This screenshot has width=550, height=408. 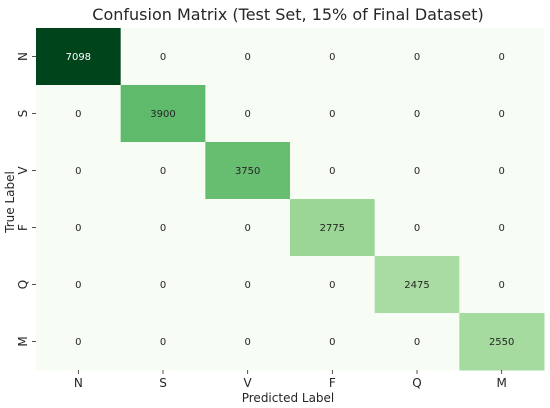 I want to click on heatmap-cell-N-F, so click(x=333, y=57).